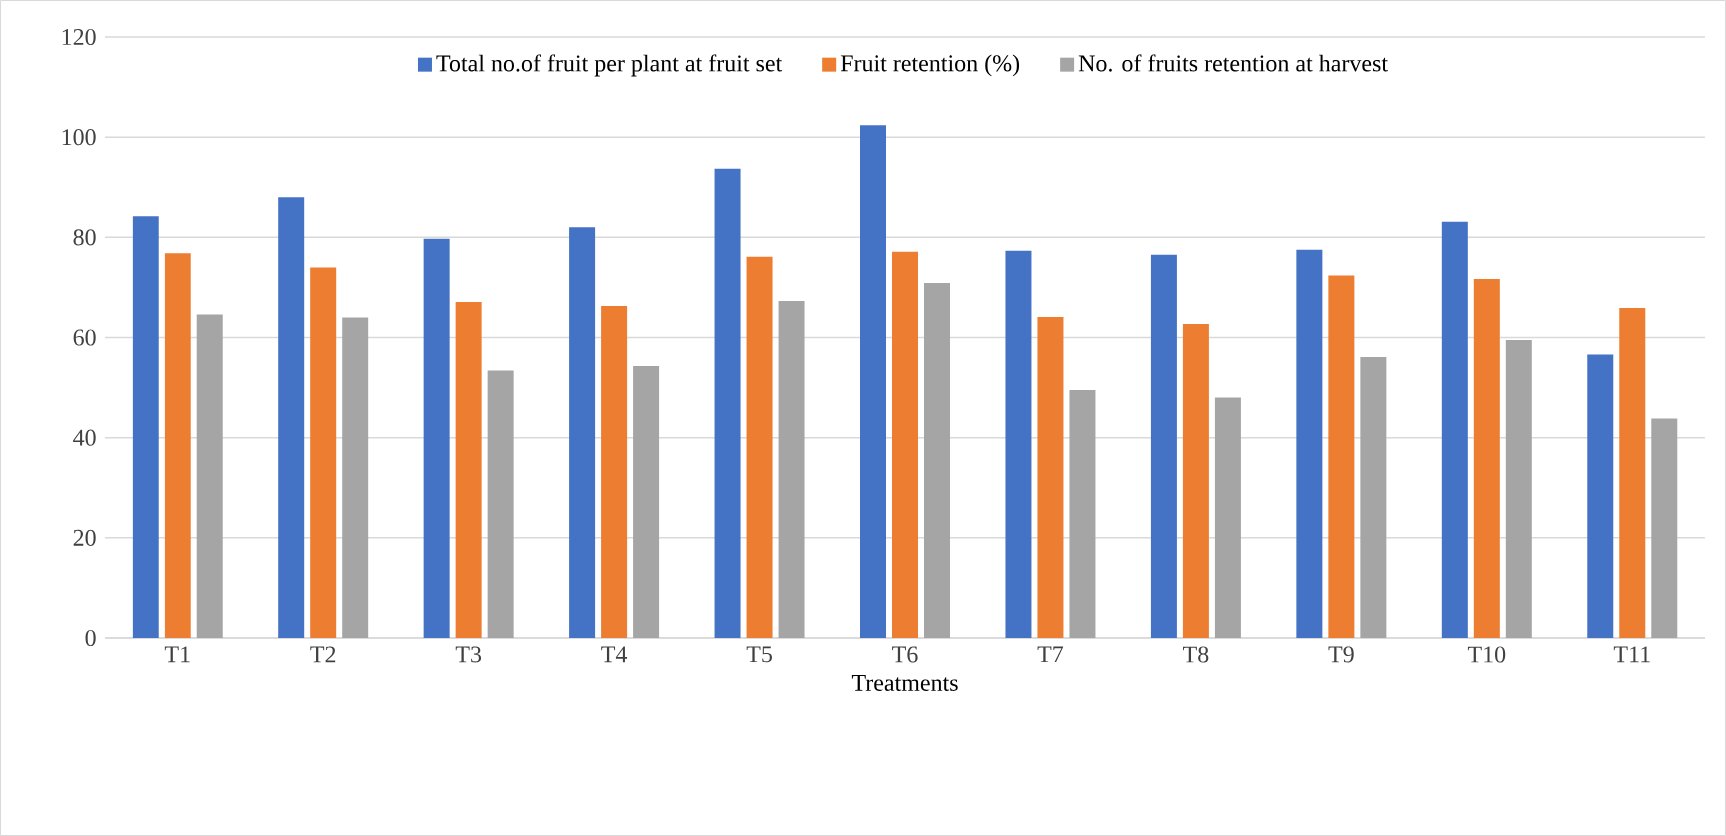 The width and height of the screenshot is (1726, 836). What do you see at coordinates (614, 654) in the screenshot?
I see `x-tick-label: T4` at bounding box center [614, 654].